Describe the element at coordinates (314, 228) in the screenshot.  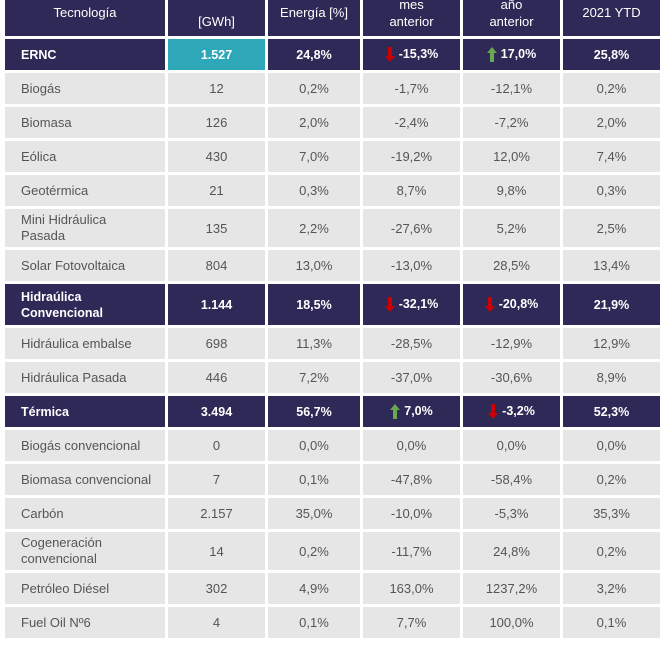
I see `cell-energia-value: 2,2%` at that location.